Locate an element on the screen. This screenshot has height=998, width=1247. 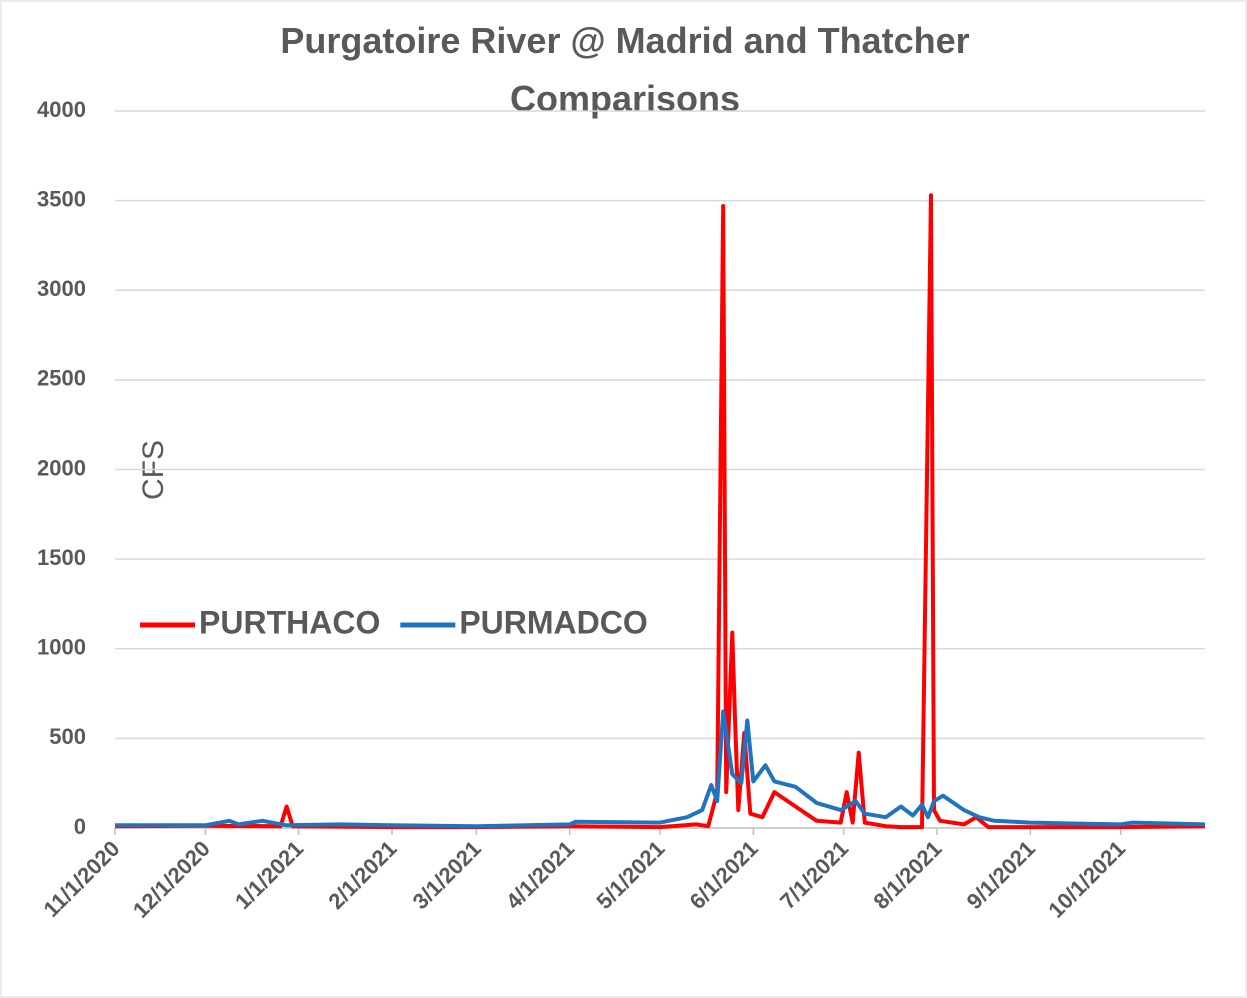
legend-label: PURMADCO is located at coordinates (553, 622).